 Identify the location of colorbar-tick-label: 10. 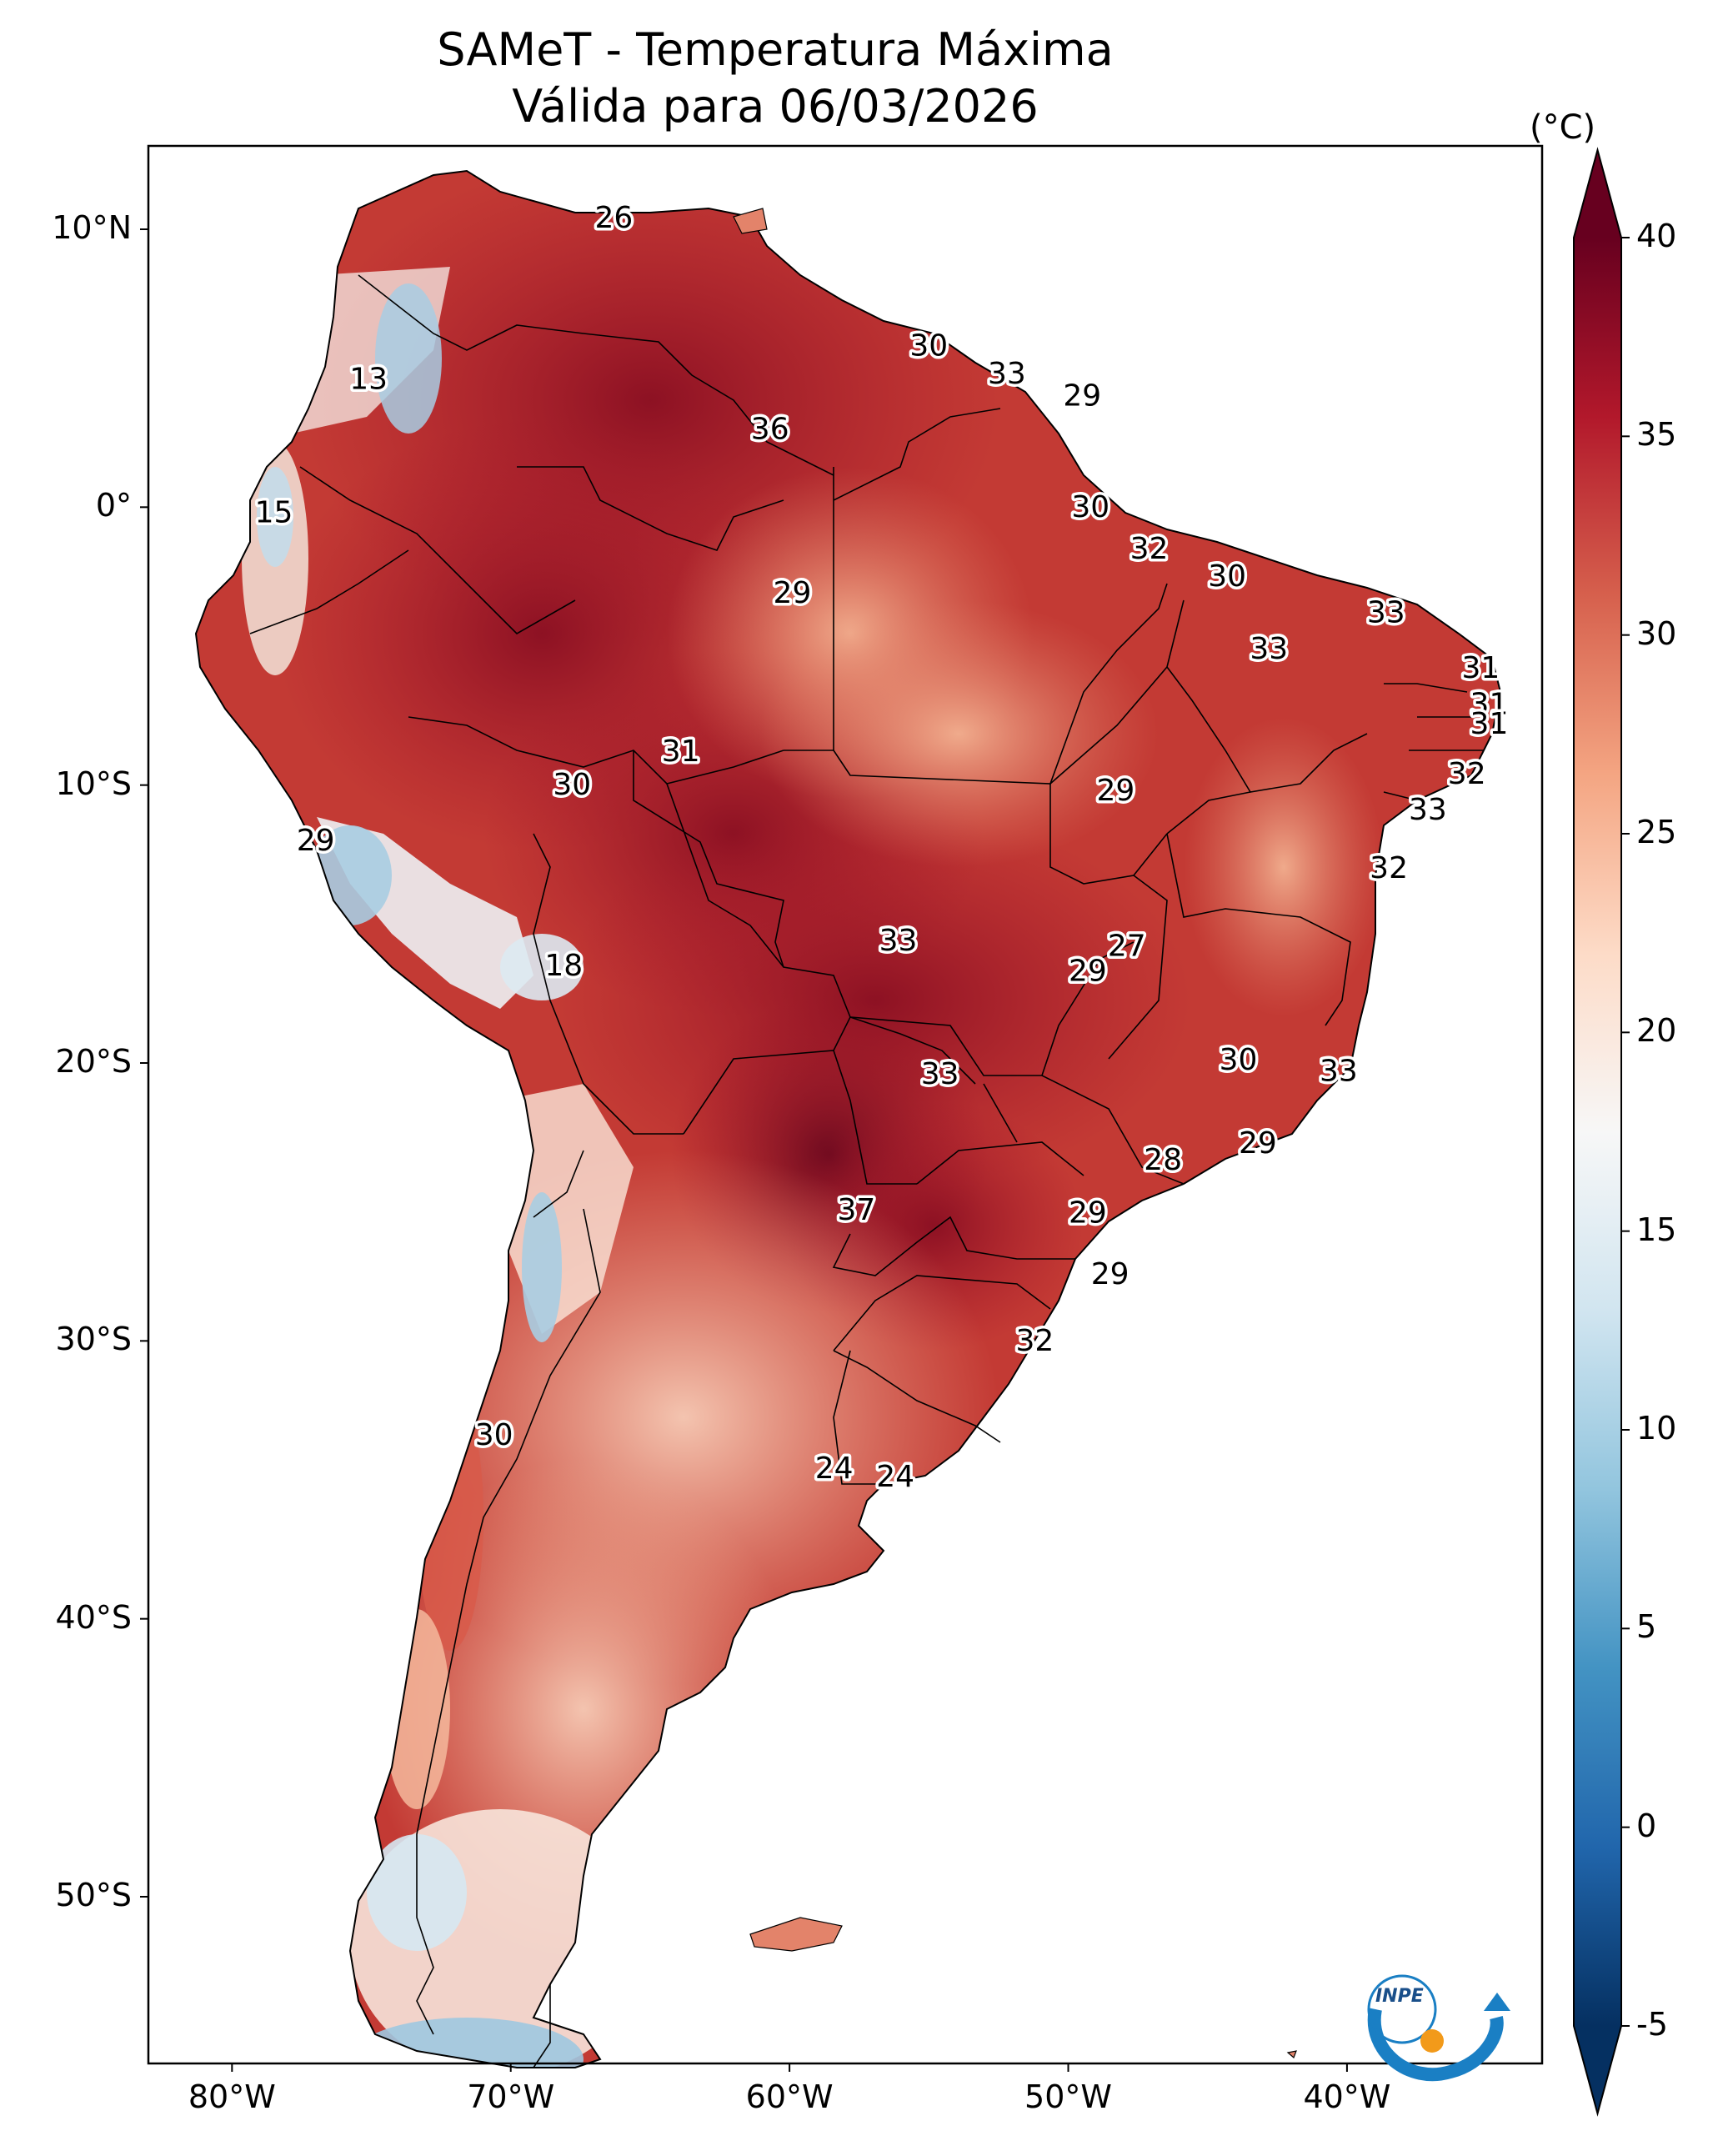
(1657, 1428).